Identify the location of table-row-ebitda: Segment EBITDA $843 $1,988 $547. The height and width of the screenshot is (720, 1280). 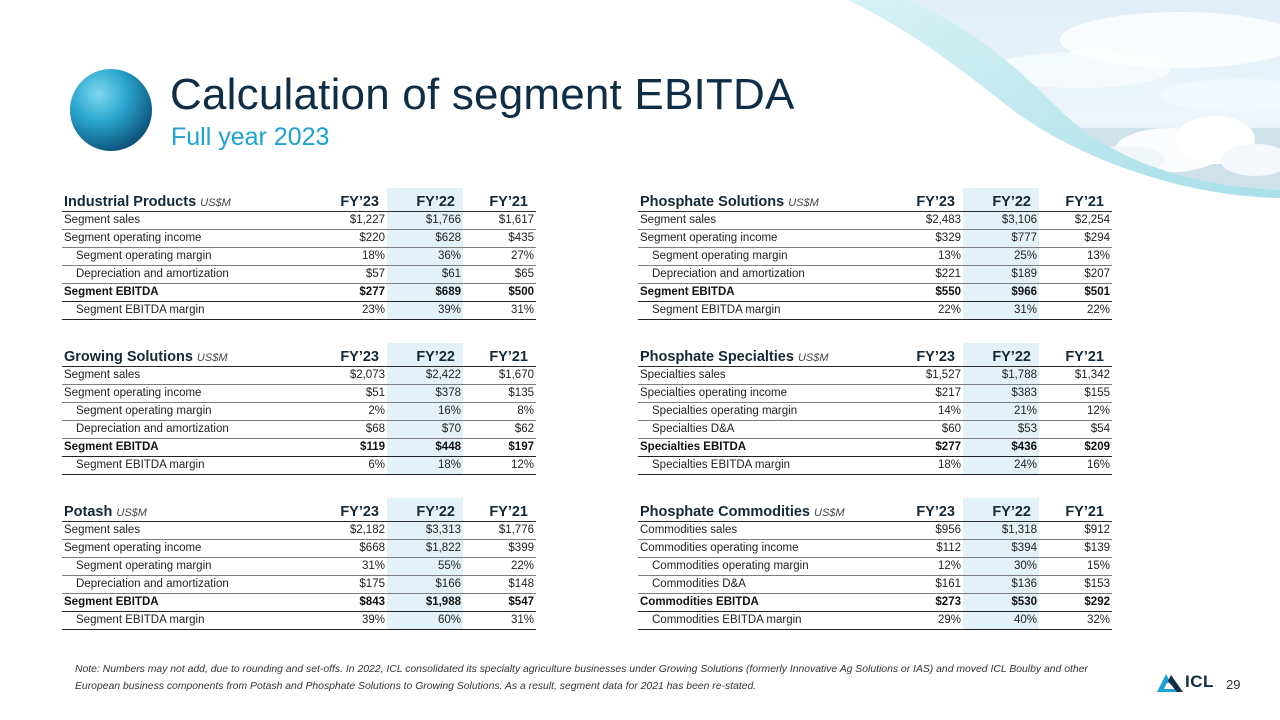
(299, 602).